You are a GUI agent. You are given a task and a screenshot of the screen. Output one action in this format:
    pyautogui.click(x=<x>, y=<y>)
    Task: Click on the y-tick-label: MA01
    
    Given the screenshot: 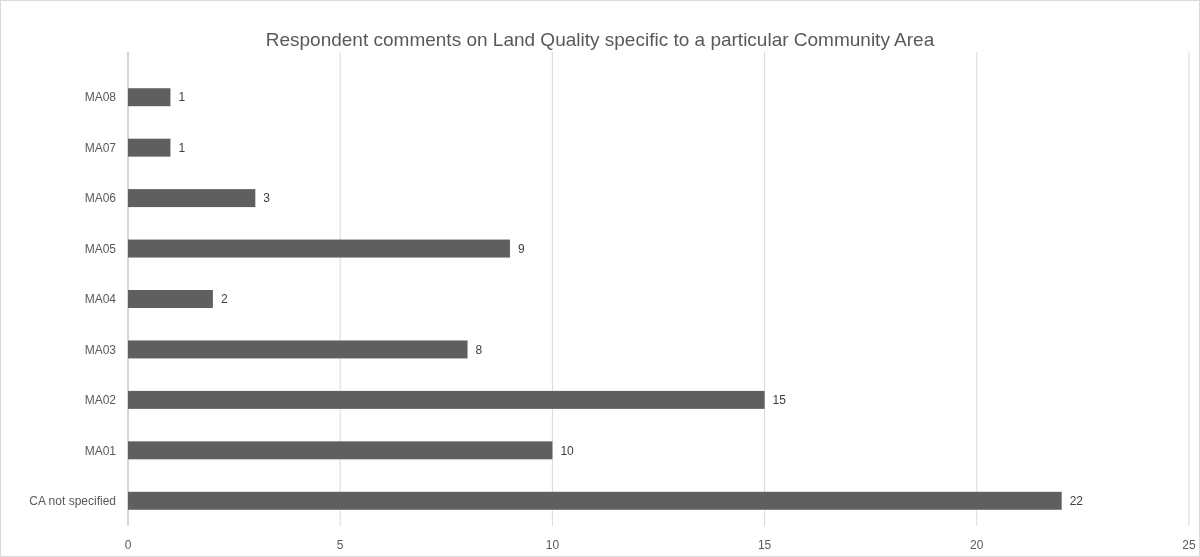 What is the action you would take?
    pyautogui.click(x=100, y=450)
    